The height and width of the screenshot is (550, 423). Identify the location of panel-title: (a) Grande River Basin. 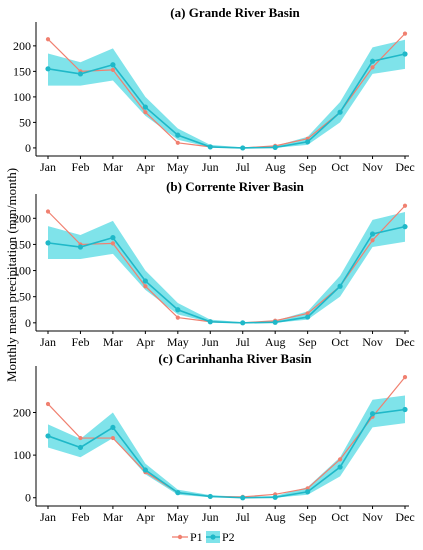
(235, 12).